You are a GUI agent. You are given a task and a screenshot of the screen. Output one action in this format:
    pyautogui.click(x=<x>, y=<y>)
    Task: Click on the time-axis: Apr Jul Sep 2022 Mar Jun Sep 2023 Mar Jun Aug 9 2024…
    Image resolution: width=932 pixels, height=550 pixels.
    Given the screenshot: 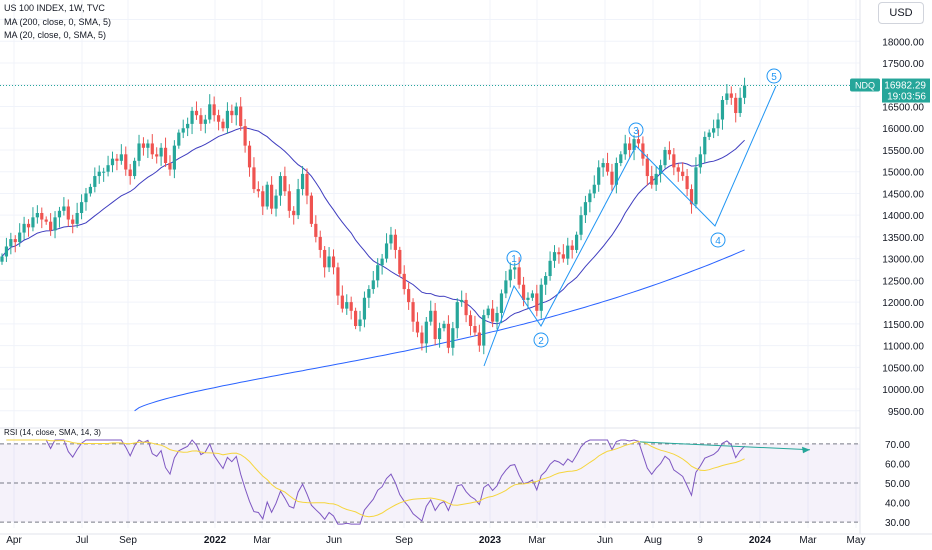 What is the action you would take?
    pyautogui.click(x=466, y=539)
    